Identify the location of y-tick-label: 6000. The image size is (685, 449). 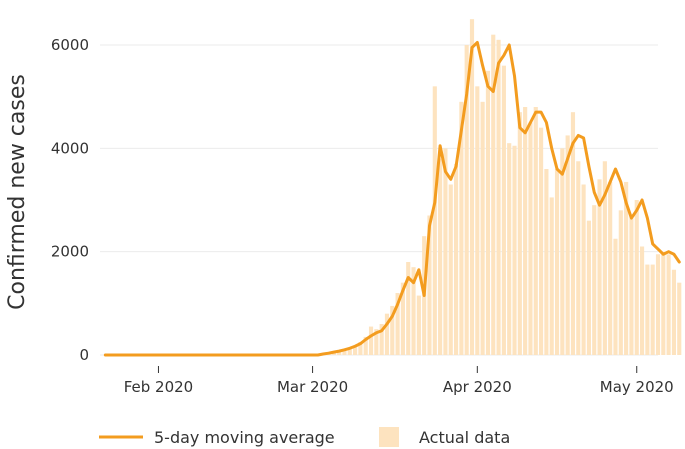
(70, 45).